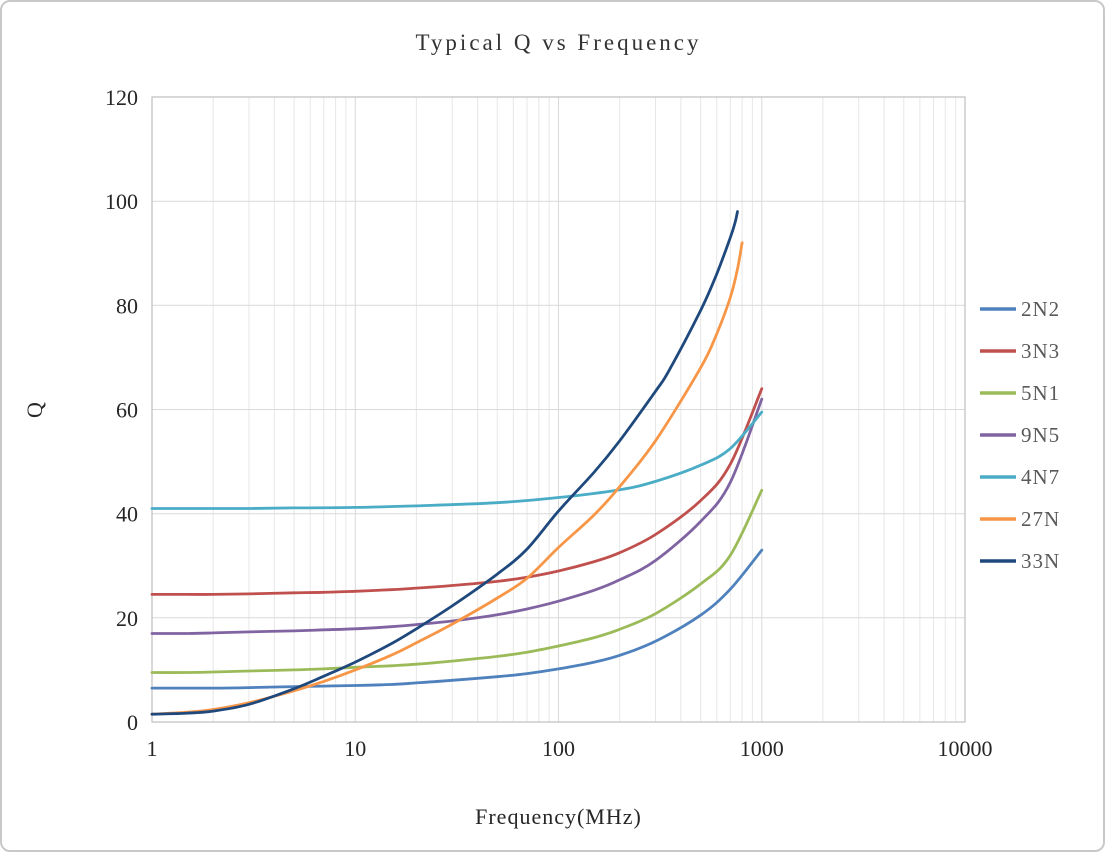  I want to click on x-tick-label: 10, so click(355, 748).